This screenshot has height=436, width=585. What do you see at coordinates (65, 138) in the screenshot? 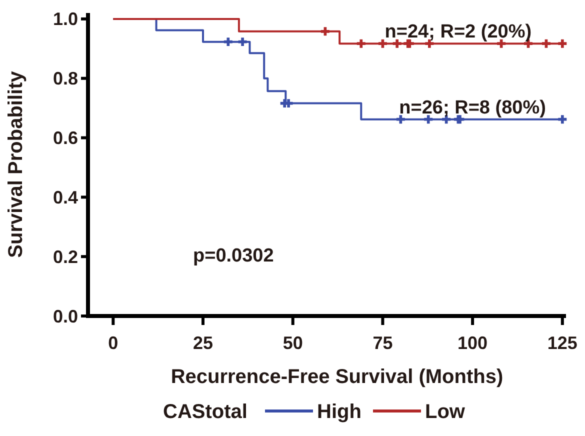
I see `y-tick-label: 0.6` at bounding box center [65, 138].